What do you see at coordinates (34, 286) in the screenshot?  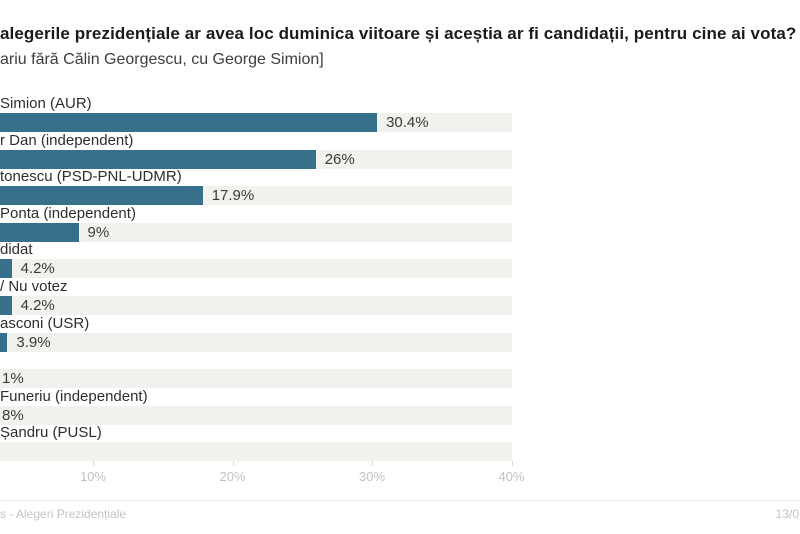 I see `bar-row-label: / Nu votez` at bounding box center [34, 286].